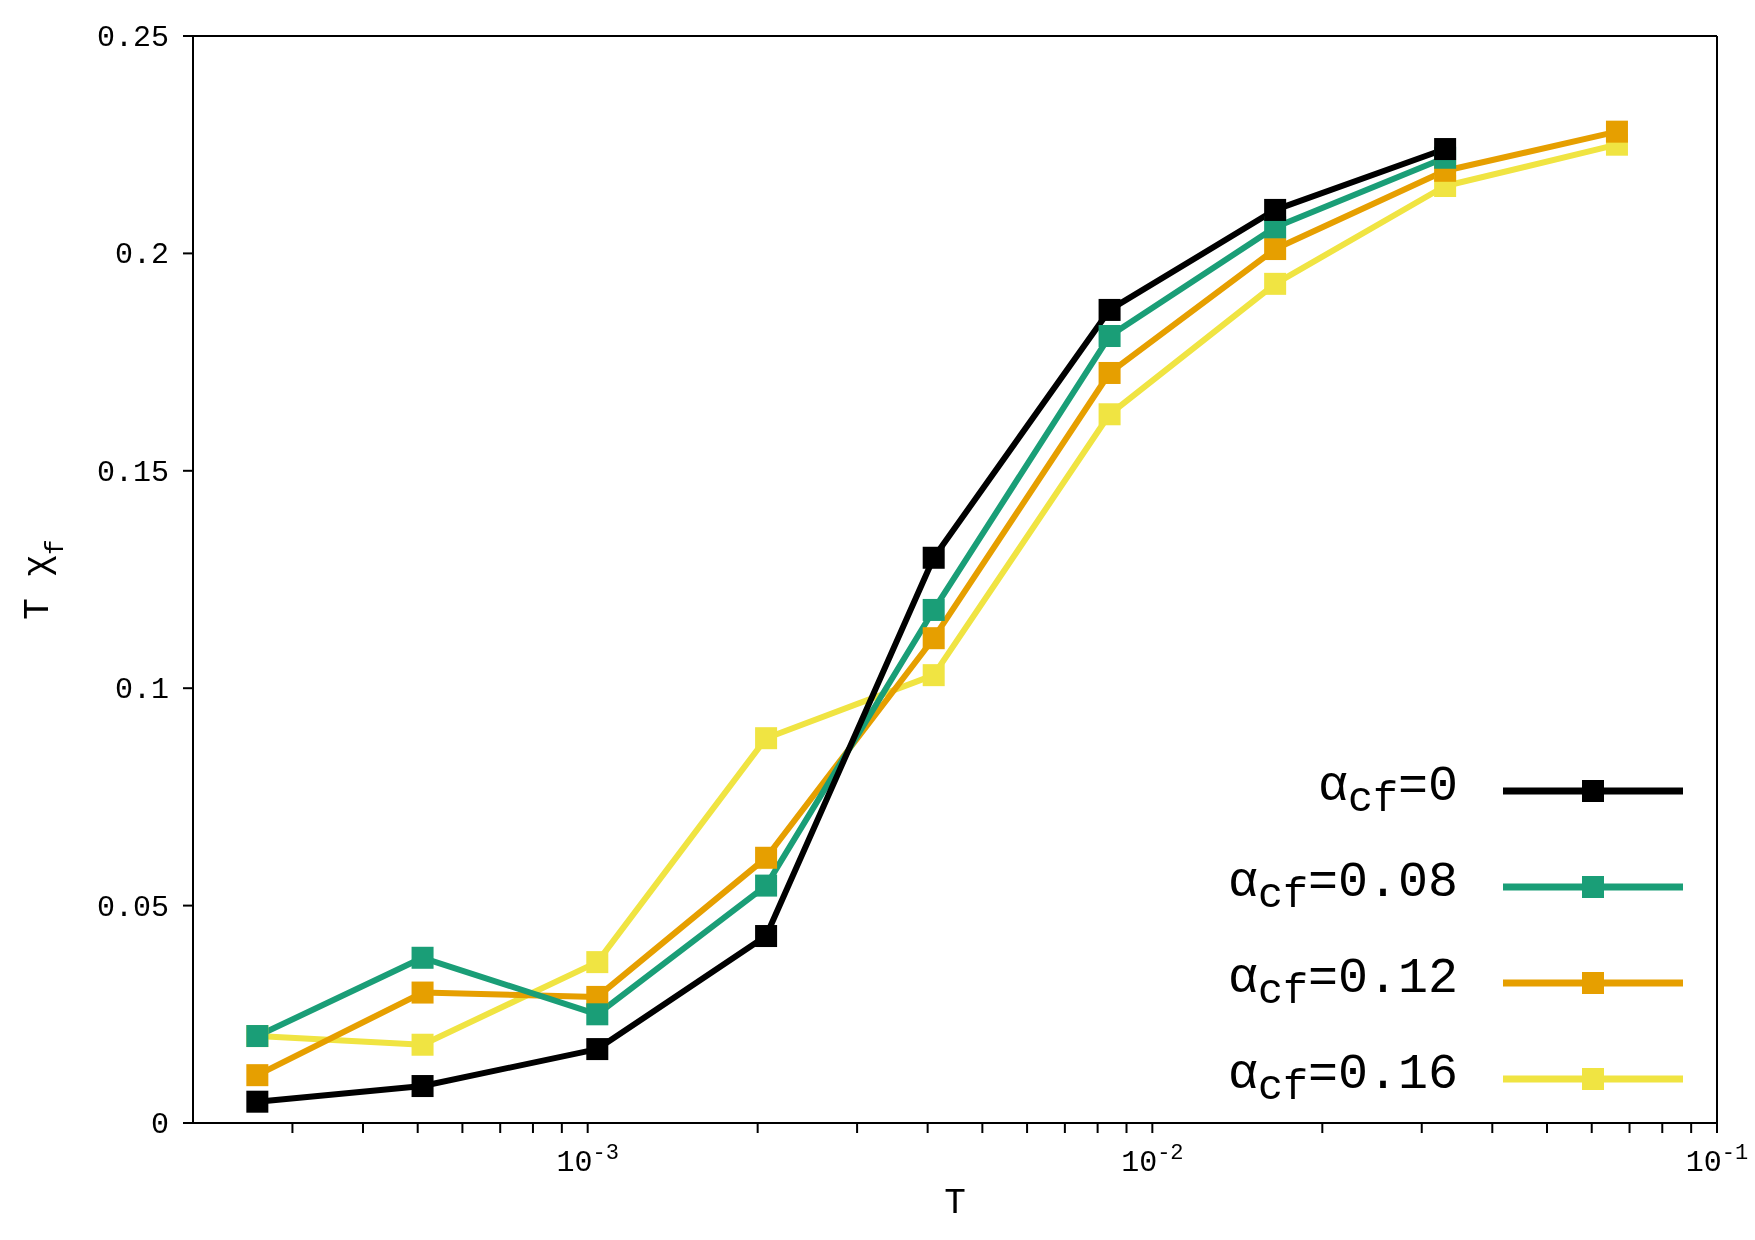 Image resolution: width=1755 pixels, height=1240 pixels. I want to click on legend-label: α$_{cf}$=0.16, so click(1342, 1079).